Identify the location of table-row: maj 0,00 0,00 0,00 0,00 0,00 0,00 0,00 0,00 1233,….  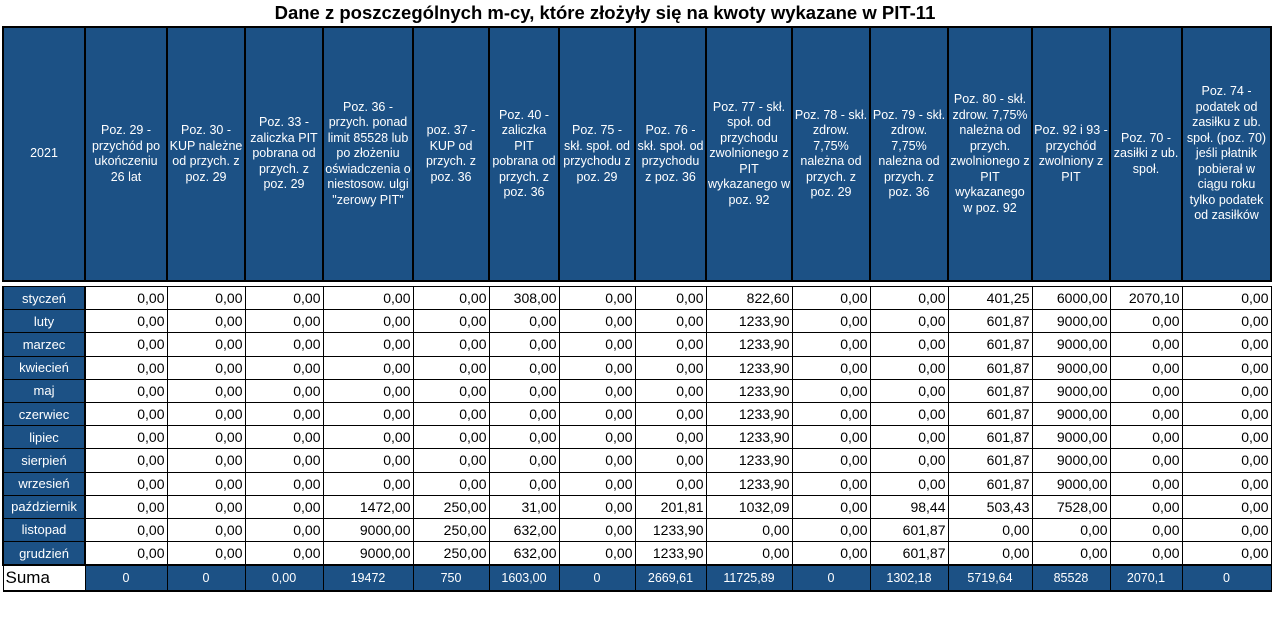
(637, 390).